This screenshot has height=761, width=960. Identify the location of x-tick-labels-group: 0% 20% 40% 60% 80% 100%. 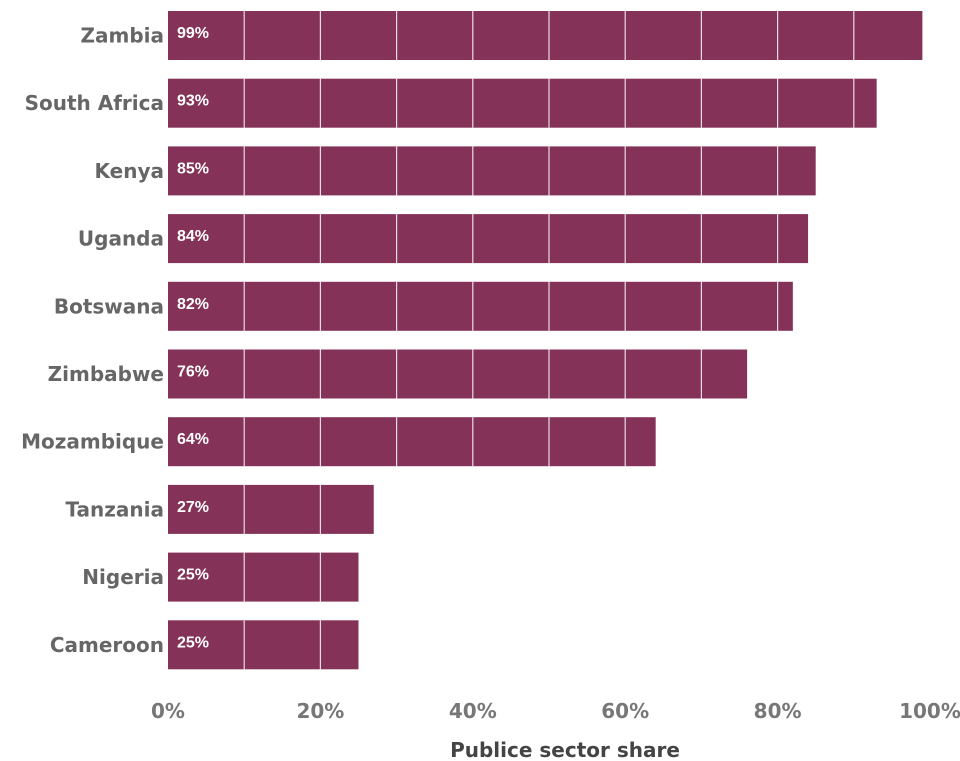
(555, 711).